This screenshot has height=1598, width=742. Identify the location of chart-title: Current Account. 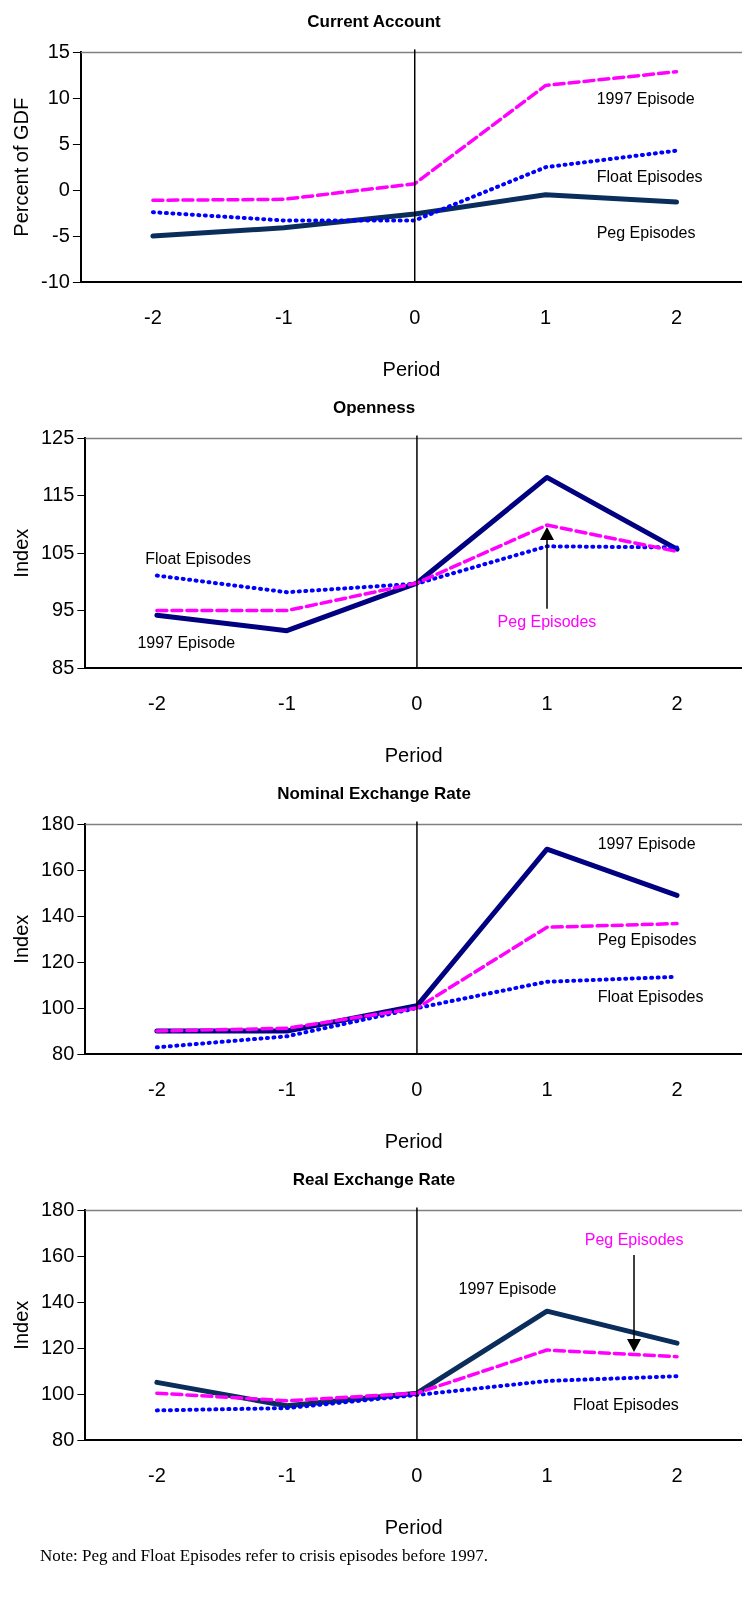
(374, 21).